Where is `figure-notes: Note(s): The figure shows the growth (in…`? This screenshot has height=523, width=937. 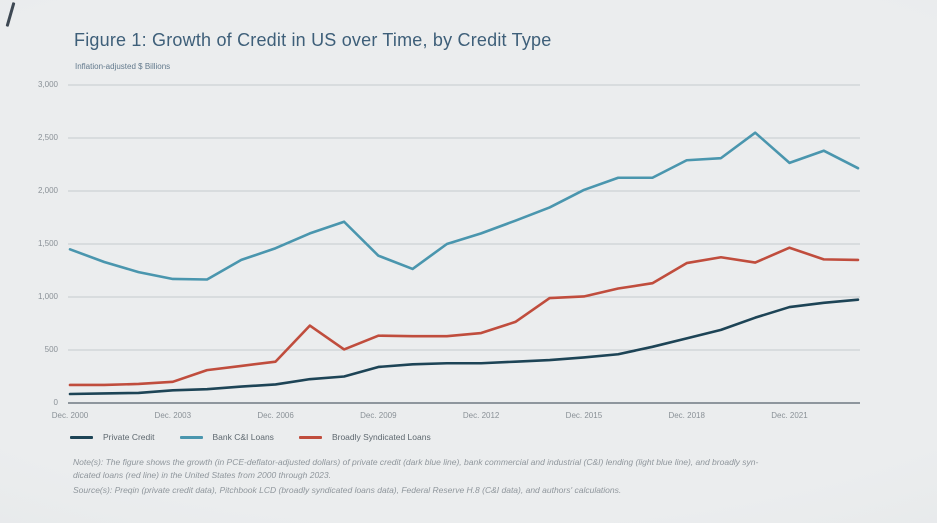
figure-notes: Note(s): The figure shows the growth (in… is located at coordinates (473, 476).